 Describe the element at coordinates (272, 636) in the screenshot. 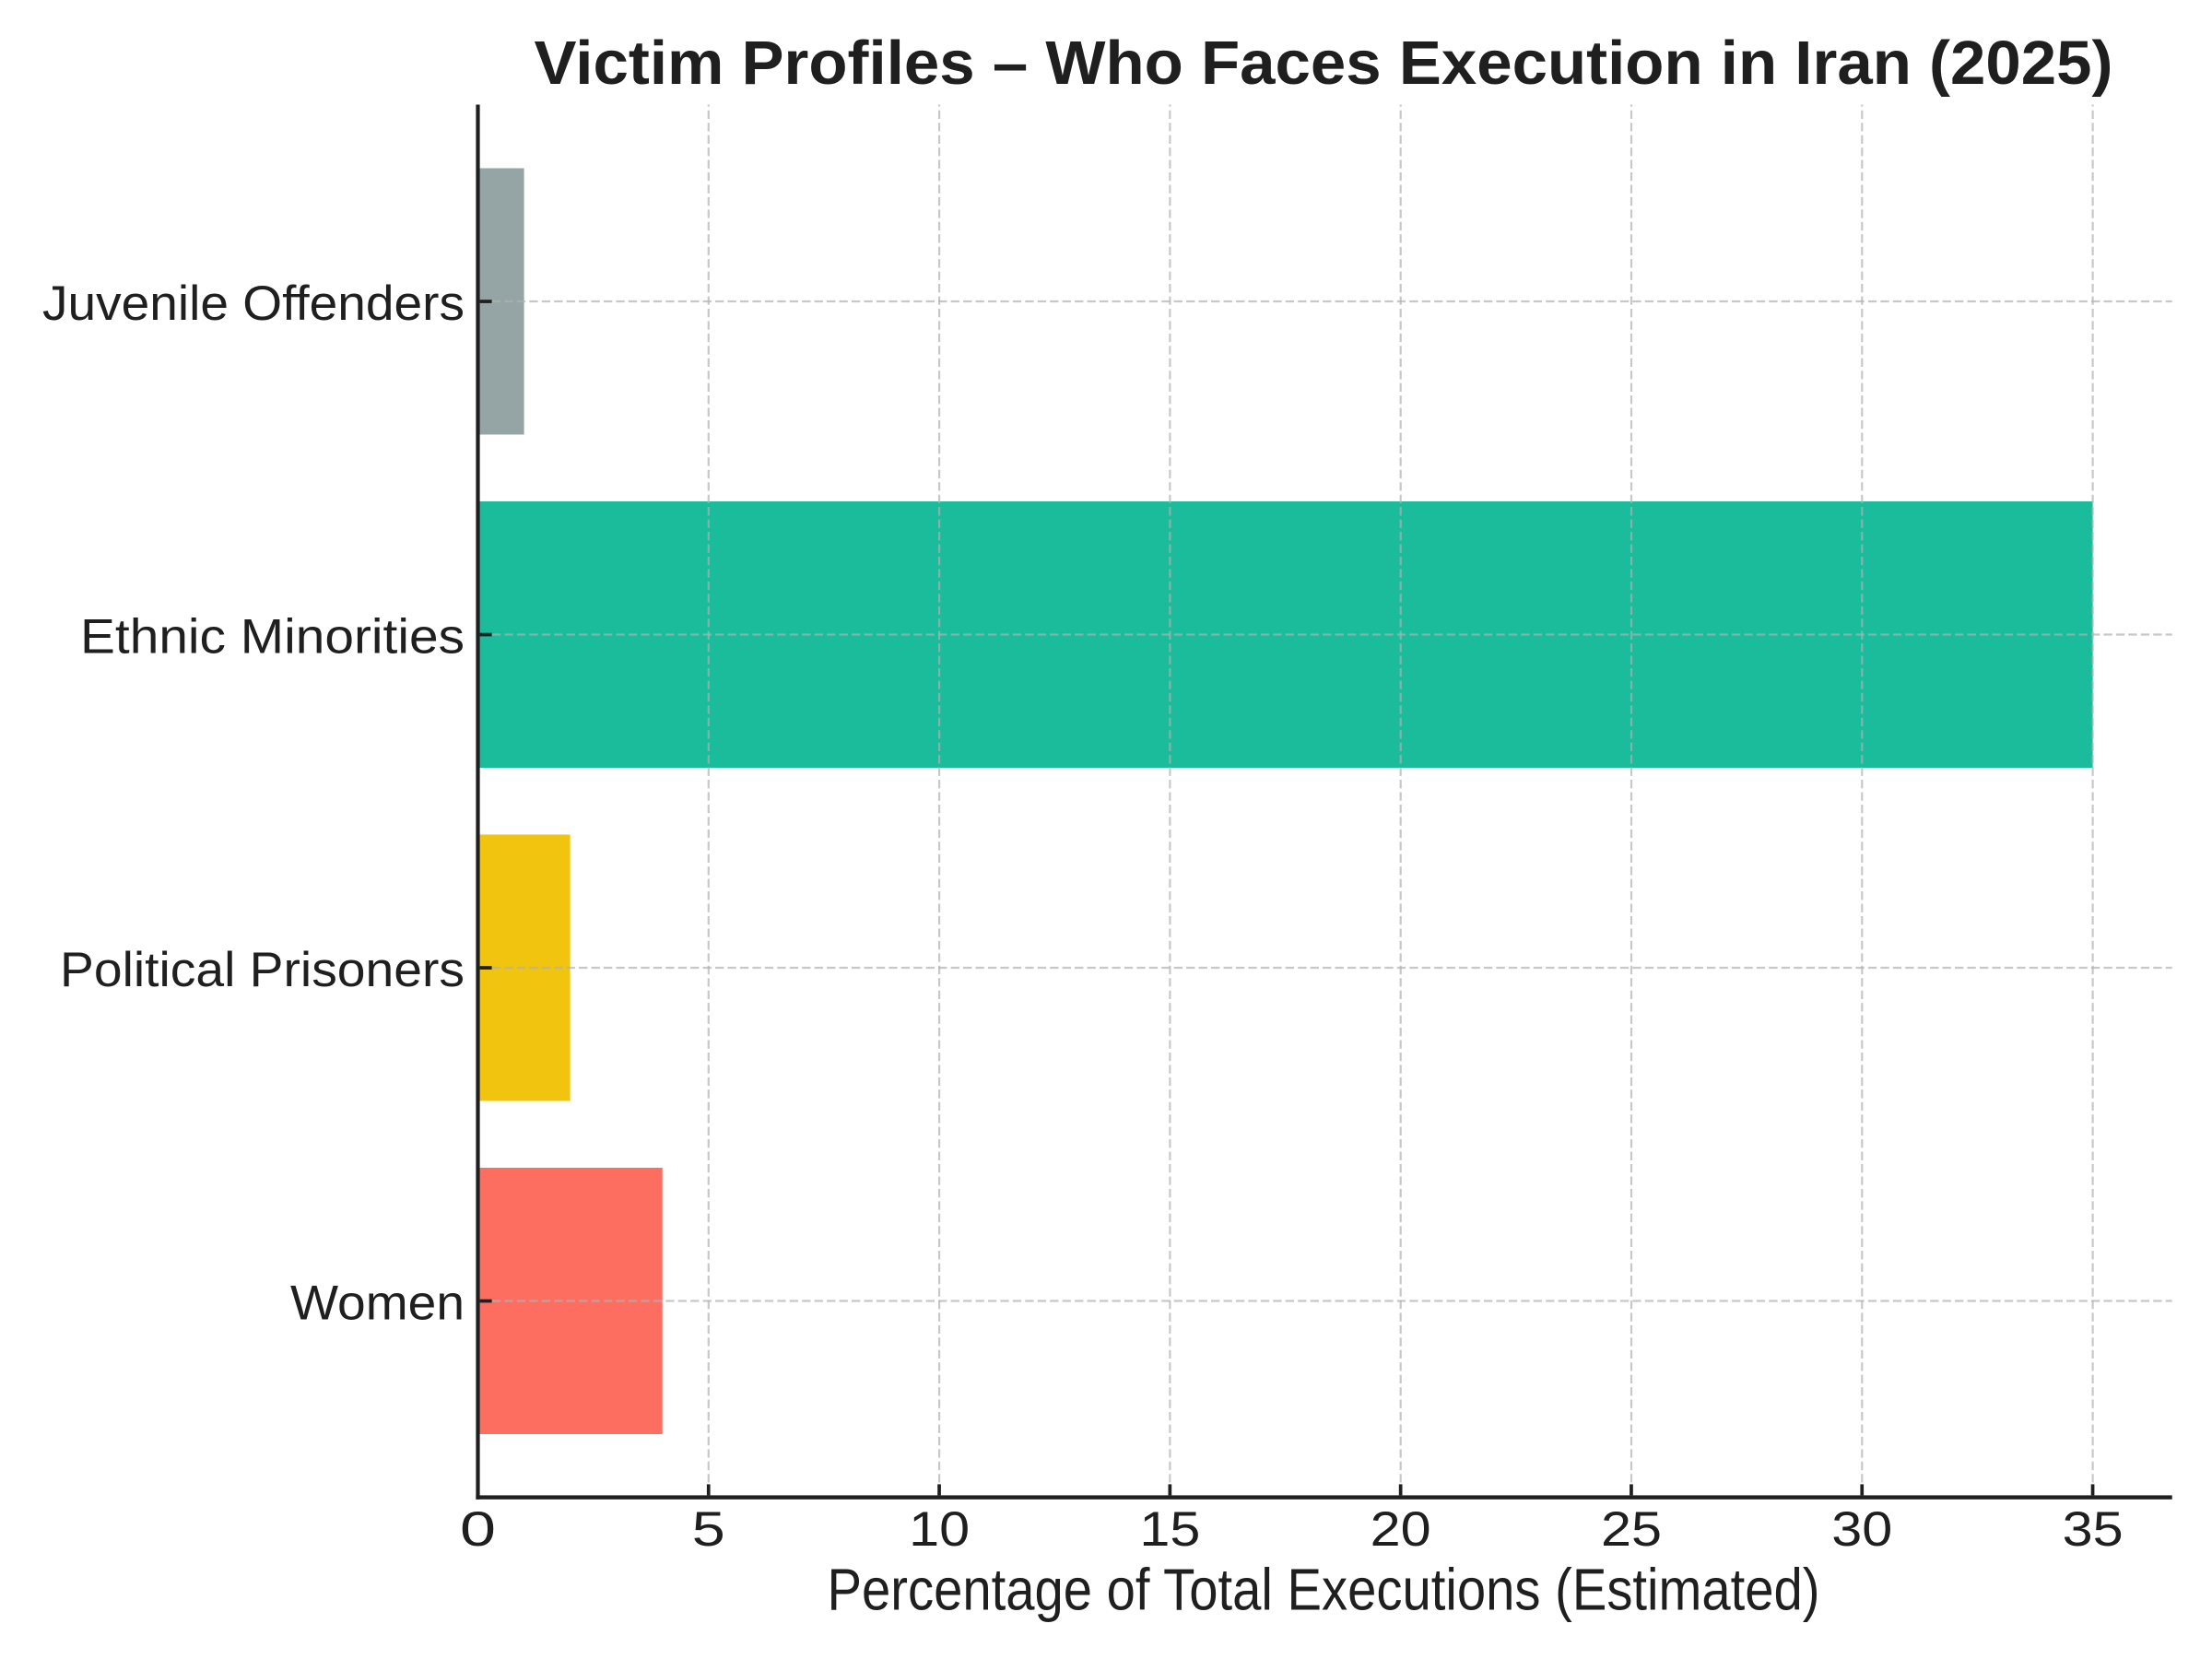

I see `svg-text: Ethnic Minorities` at that location.